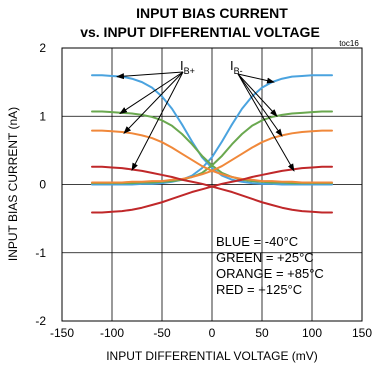 The width and height of the screenshot is (375, 370). Describe the element at coordinates (162, 333) in the screenshot. I see `x-tick-label: -50` at that location.